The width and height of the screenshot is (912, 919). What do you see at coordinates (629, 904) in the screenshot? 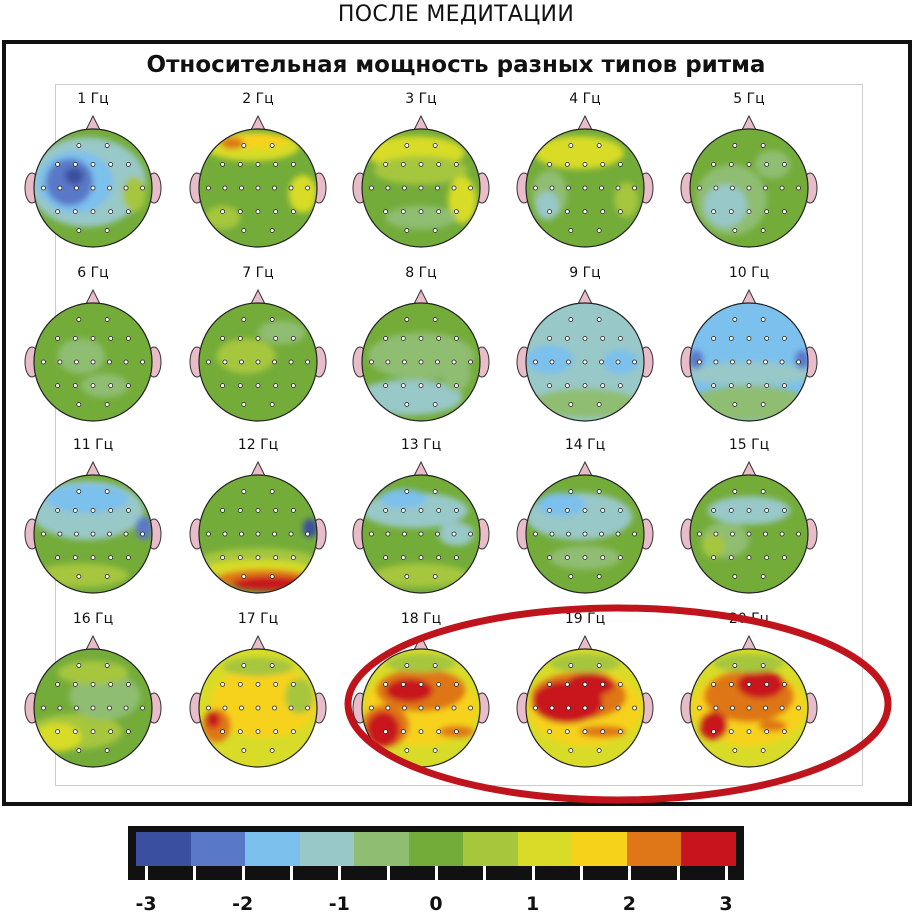
I see `scale-label: 2` at bounding box center [629, 904].